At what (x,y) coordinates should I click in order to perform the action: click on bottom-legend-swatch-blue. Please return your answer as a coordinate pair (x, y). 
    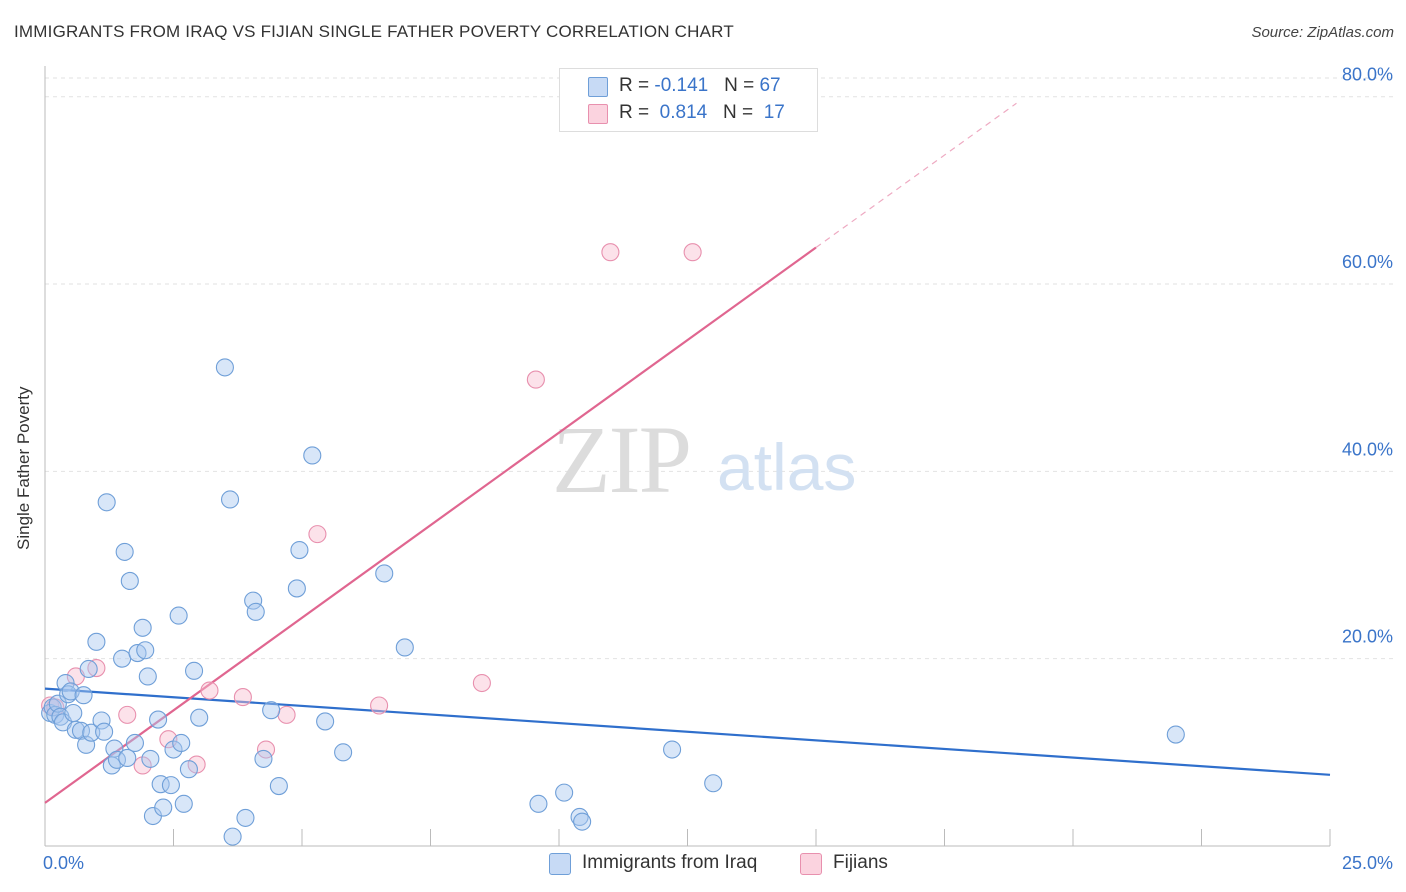
    Looking at the image, I should click on (560, 864).